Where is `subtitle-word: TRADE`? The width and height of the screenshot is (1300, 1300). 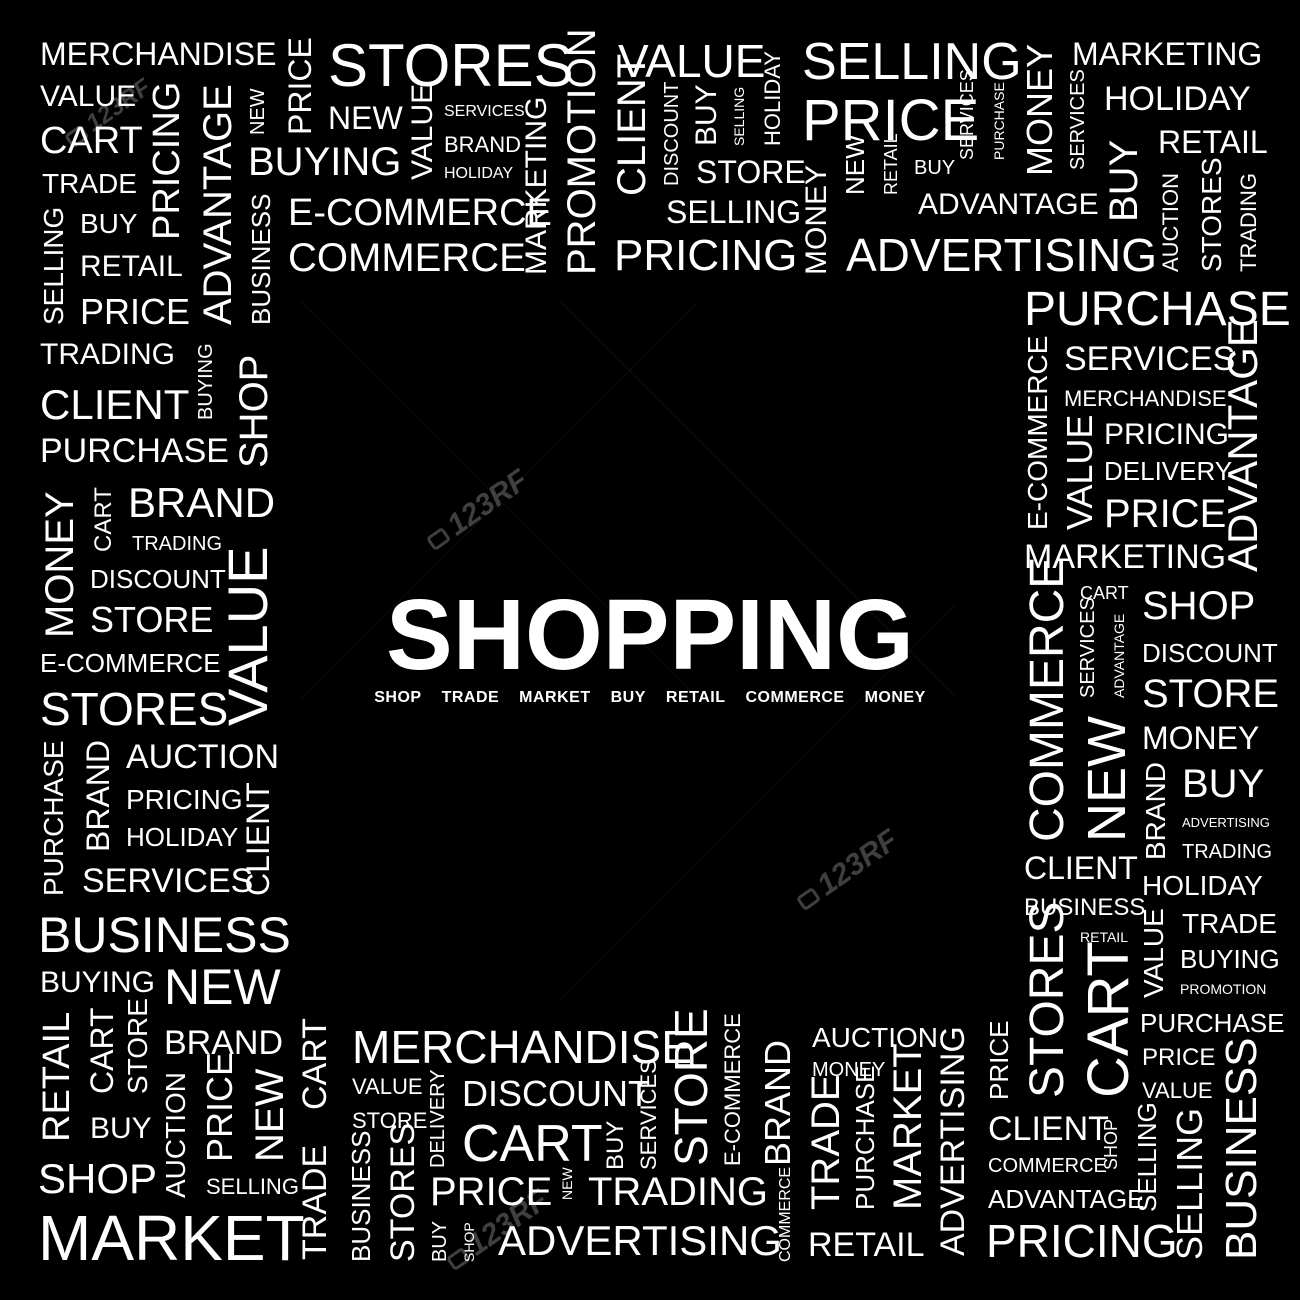 subtitle-word: TRADE is located at coordinates (470, 697).